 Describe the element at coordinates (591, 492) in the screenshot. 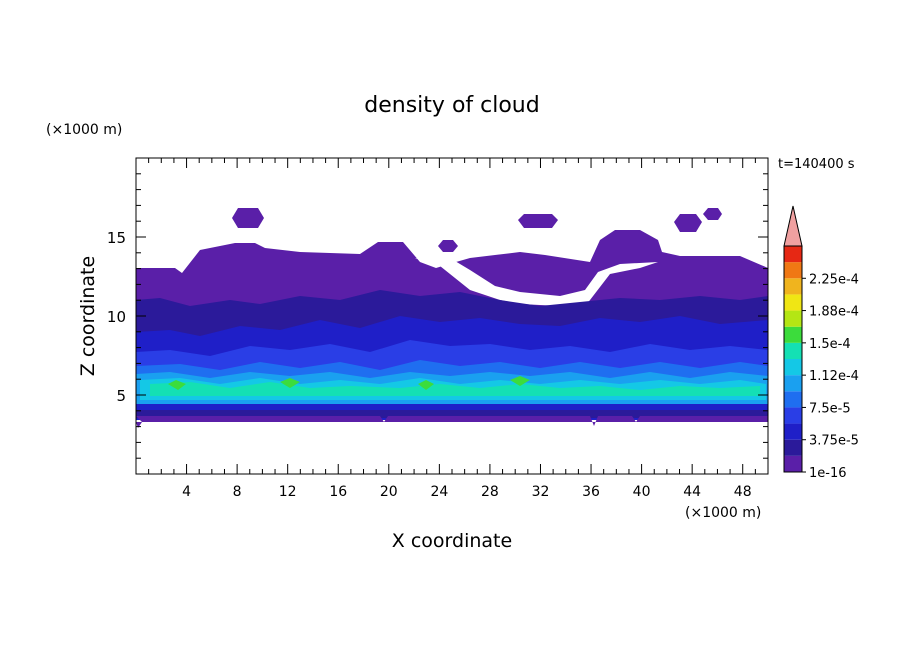

I see `x-tick-label: 36` at that location.